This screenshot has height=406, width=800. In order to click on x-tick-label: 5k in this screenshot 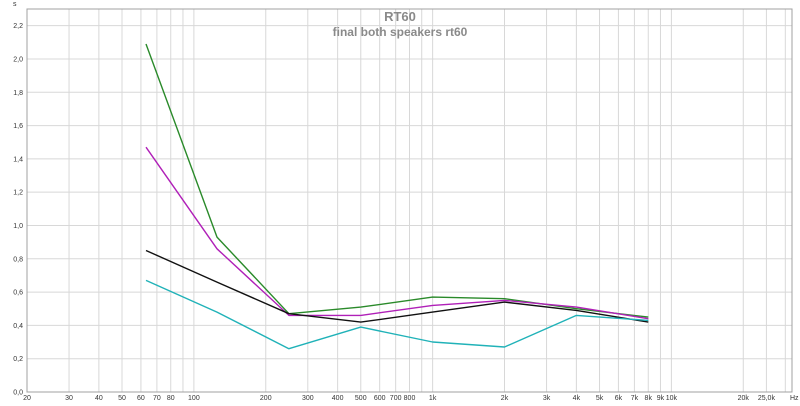, I will do `click(600, 398)`.